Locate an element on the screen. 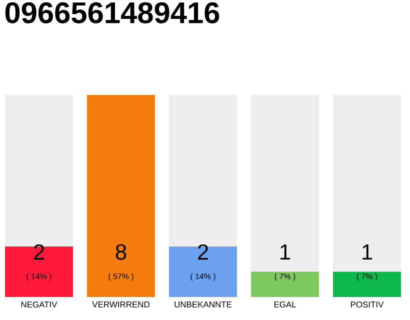  x-tick-label: UNBEKANNTE is located at coordinates (203, 305).